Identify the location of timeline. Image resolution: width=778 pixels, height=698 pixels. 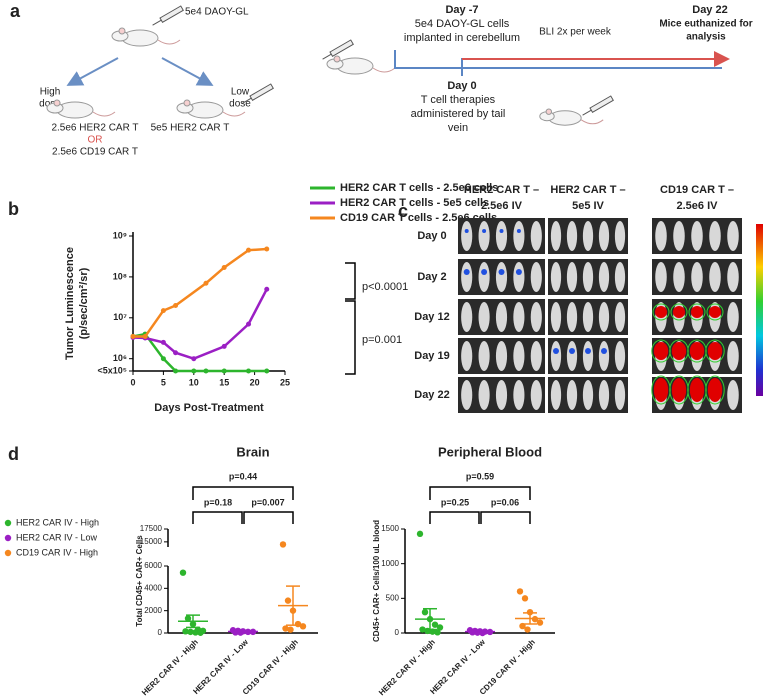
(558, 59).